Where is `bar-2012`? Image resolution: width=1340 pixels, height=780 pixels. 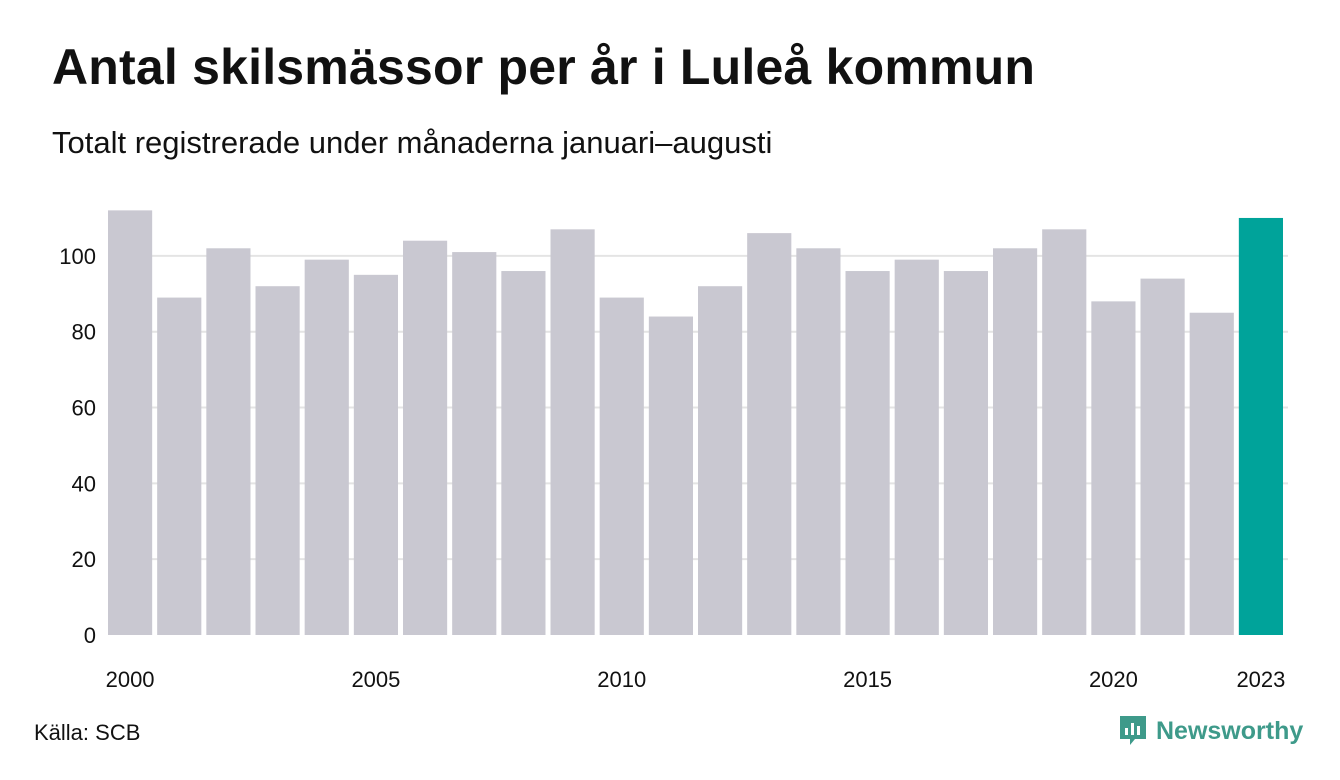
bar-2012 is located at coordinates (720, 460).